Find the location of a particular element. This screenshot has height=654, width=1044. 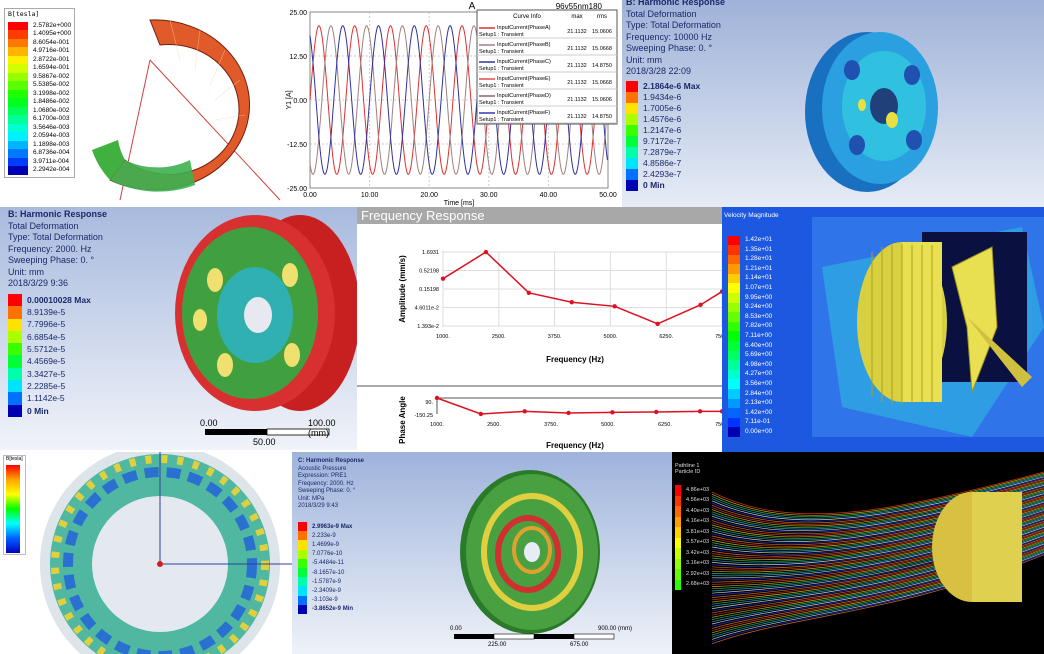

result-info-line: Acoustic Pressure is located at coordinates (322, 468).